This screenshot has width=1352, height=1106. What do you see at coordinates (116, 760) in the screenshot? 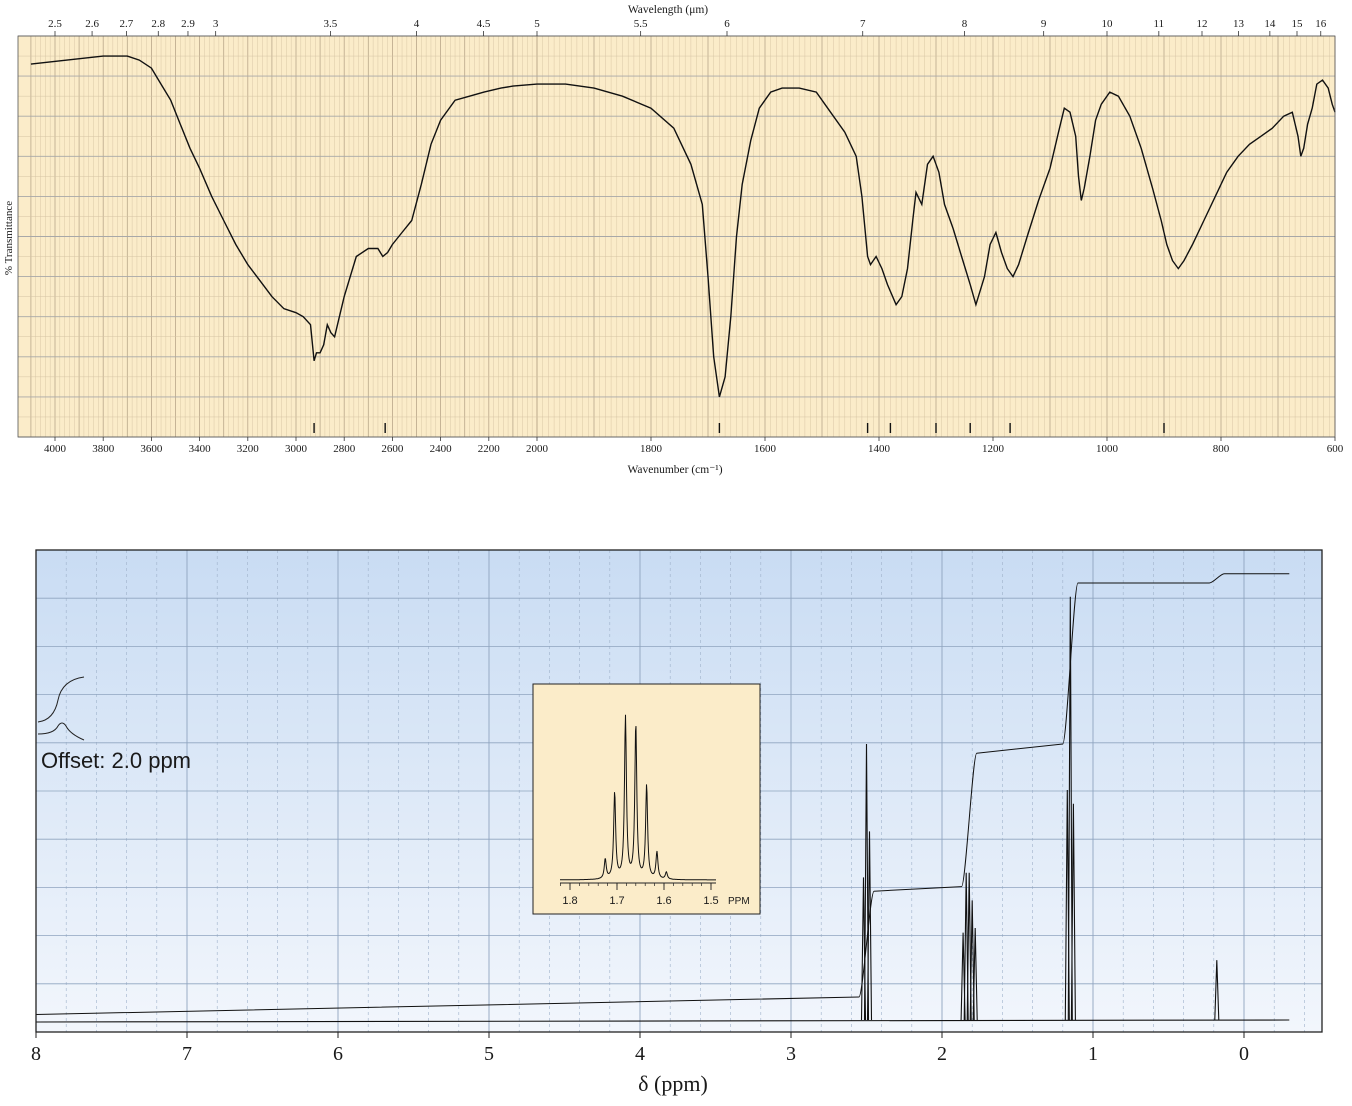
I see `offset-annotation: Offset: 2.0 ppm` at bounding box center [116, 760].